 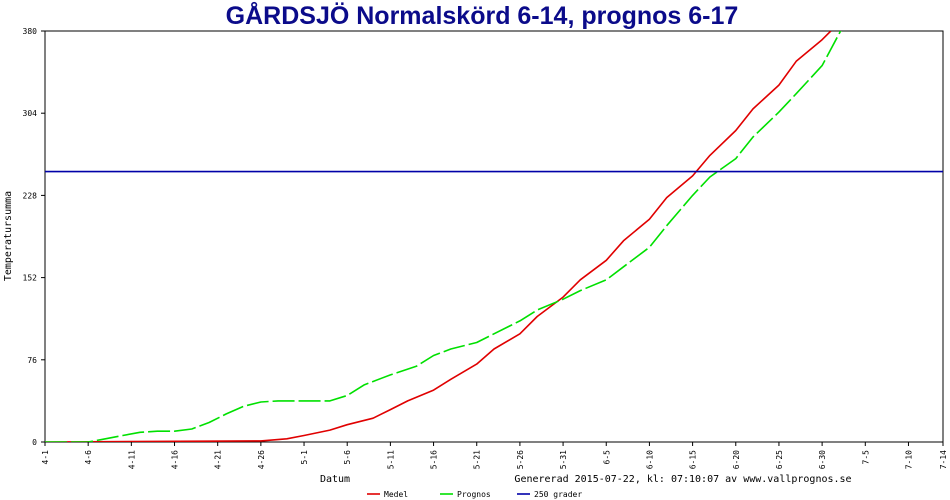 What do you see at coordinates (304, 457) in the screenshot?
I see `x-tick-label: 5-1` at bounding box center [304, 457].